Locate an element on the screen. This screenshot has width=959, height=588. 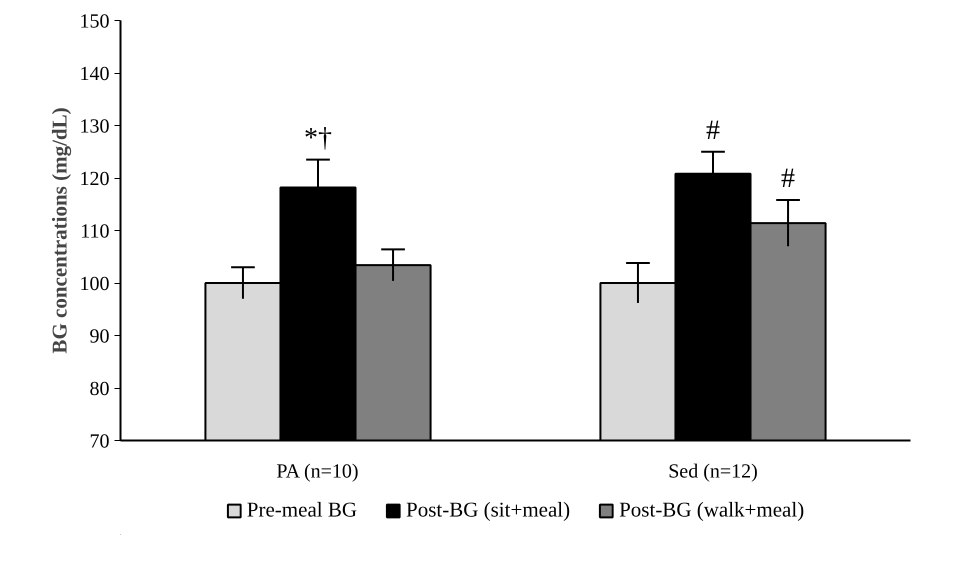
legend-label: Post-BG (sit+meal) is located at coordinates (488, 510).